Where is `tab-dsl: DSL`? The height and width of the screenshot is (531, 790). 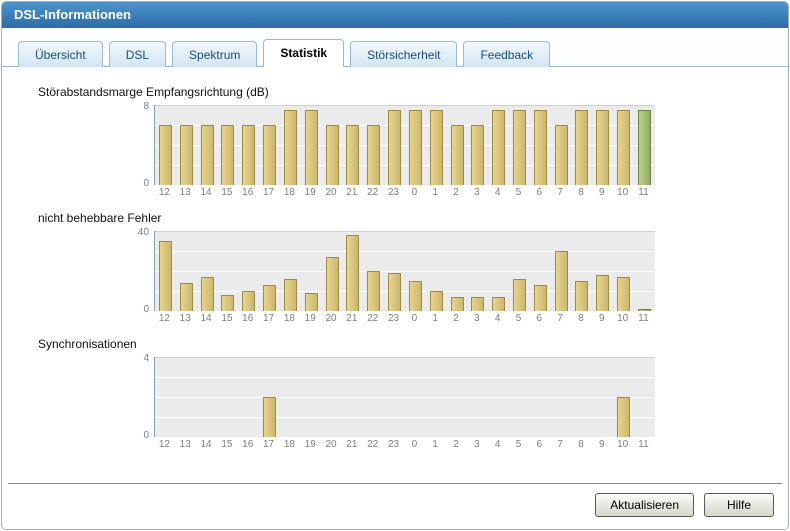 tab-dsl: DSL is located at coordinates (137, 54).